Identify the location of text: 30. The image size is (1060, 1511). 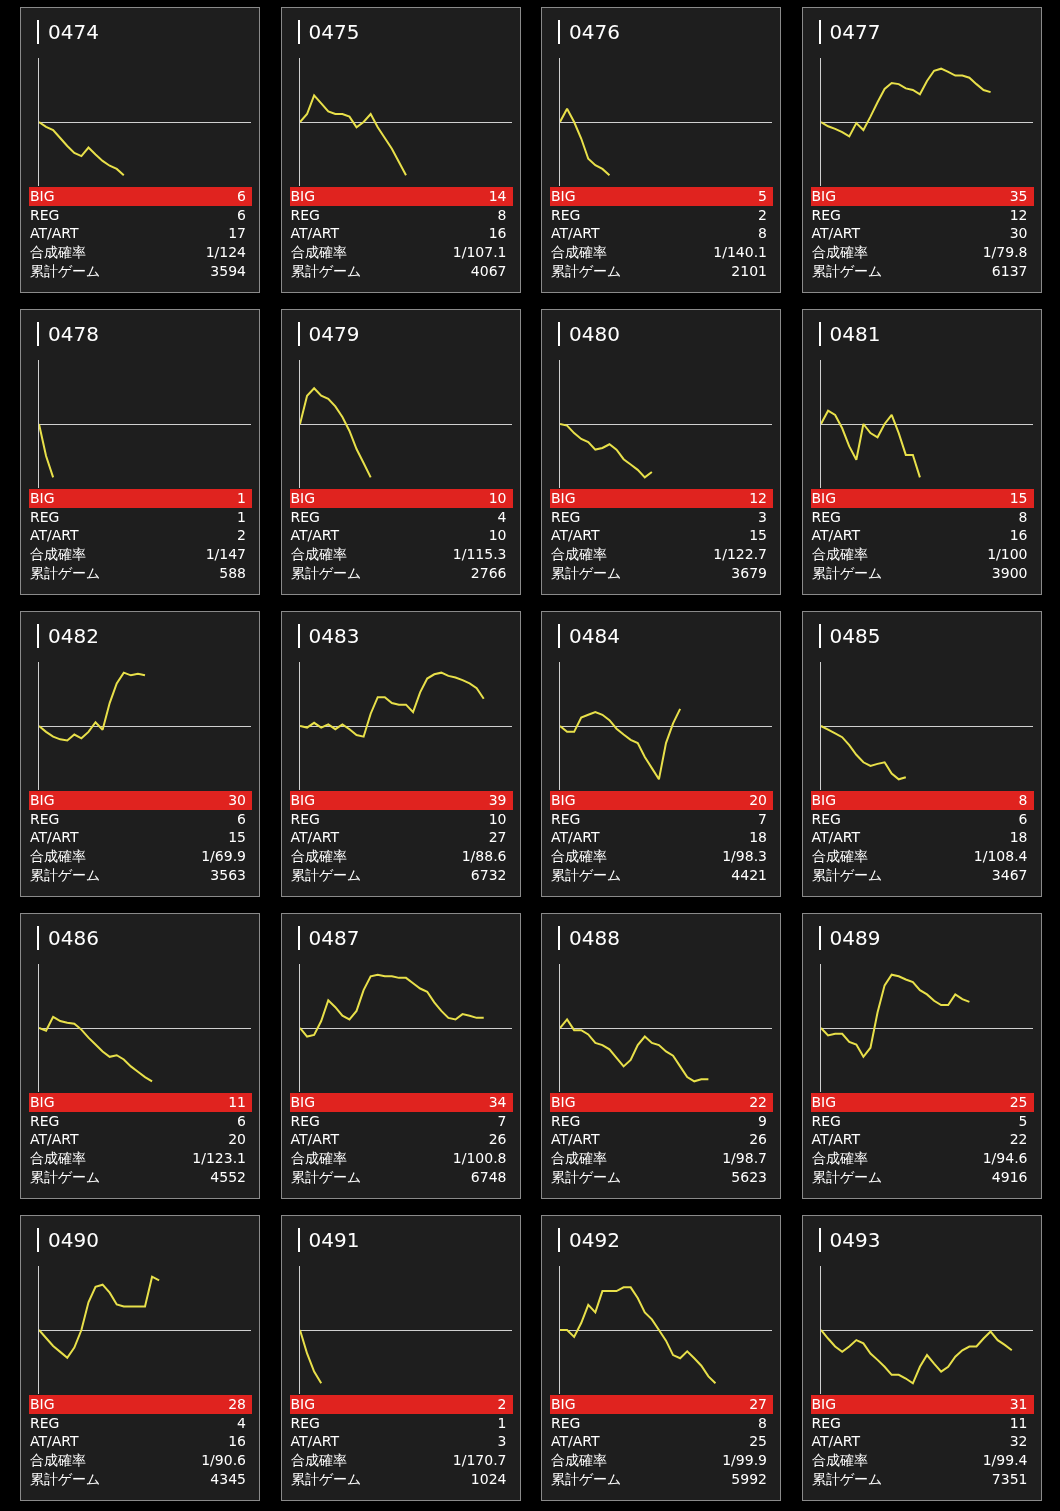
(237, 800).